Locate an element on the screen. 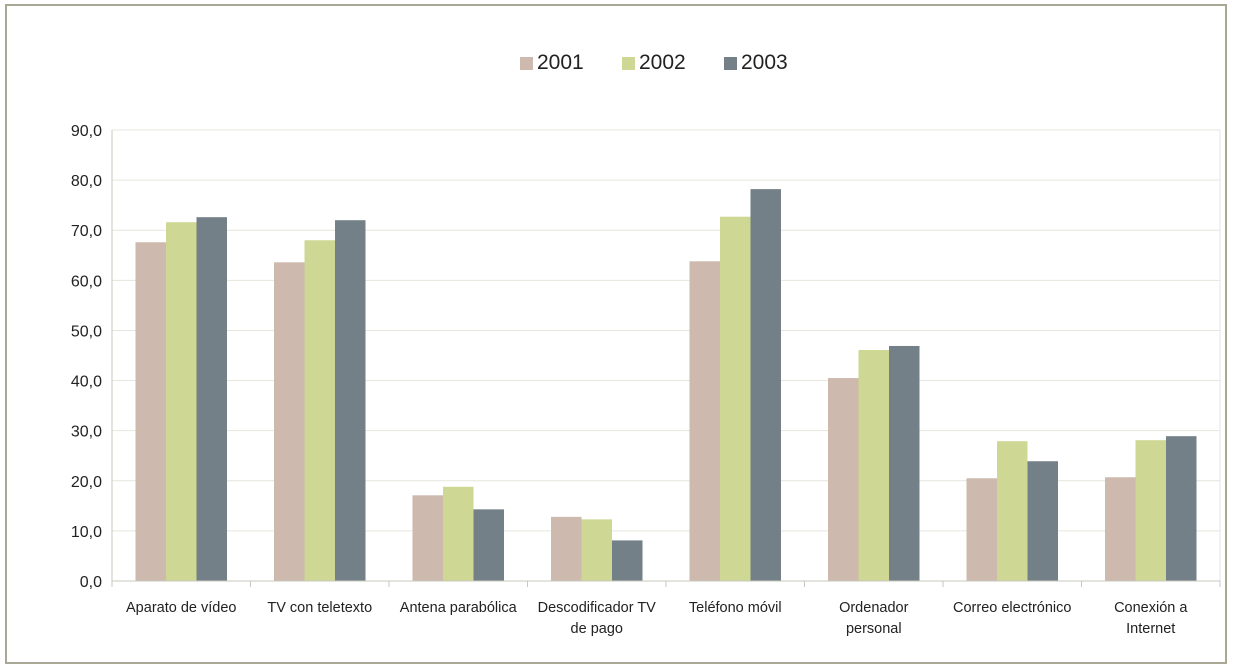  x-tick-label: Conexión a is located at coordinates (1151, 608).